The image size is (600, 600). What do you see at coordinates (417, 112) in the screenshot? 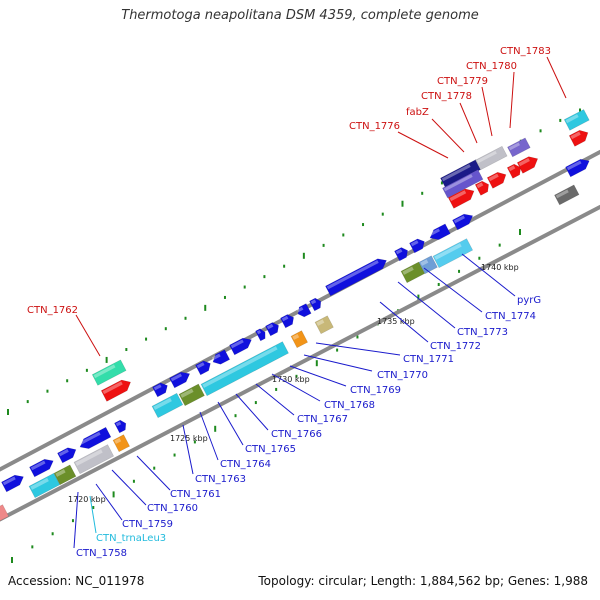
I see `gene-label: fabZ` at bounding box center [417, 112].